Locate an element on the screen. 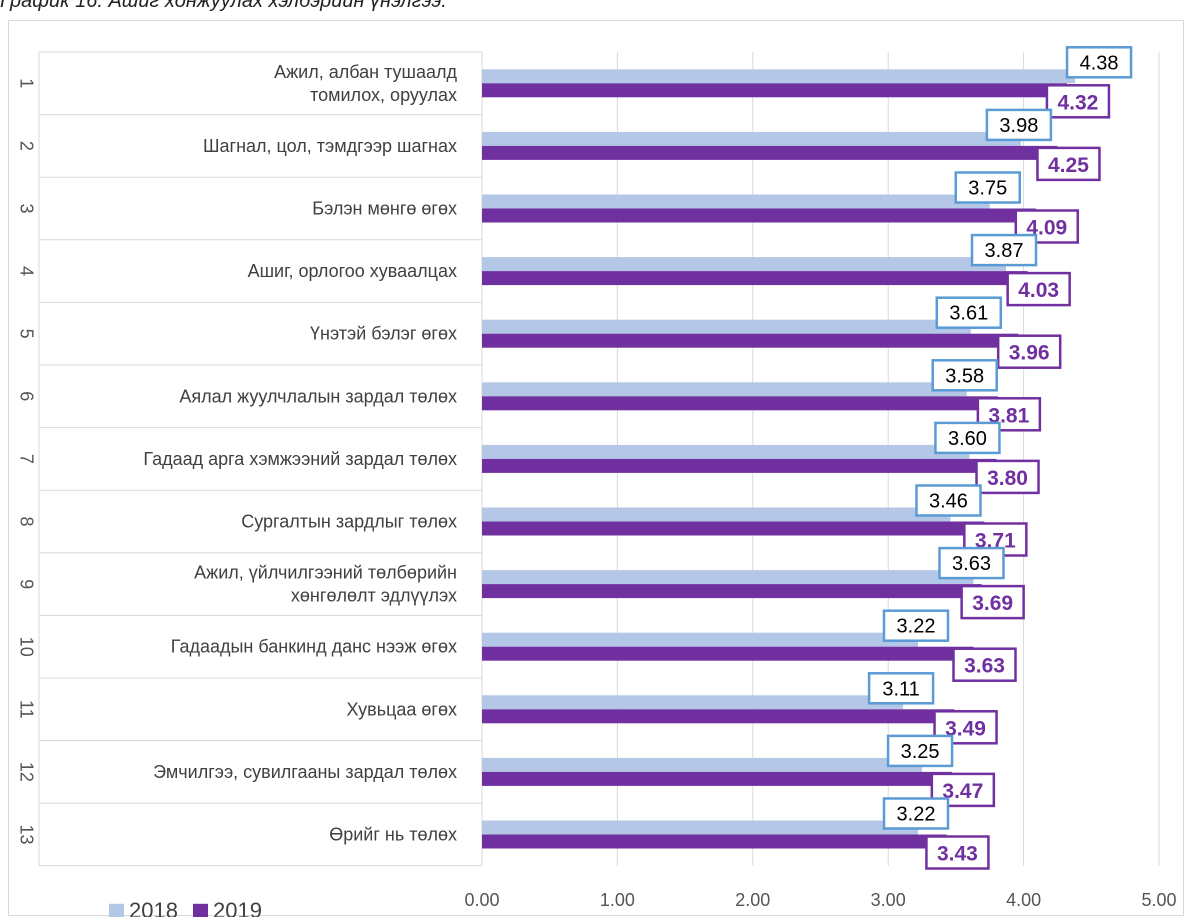 This screenshot has width=1198, height=919. data-label-2019: 3.43 is located at coordinates (957, 854).